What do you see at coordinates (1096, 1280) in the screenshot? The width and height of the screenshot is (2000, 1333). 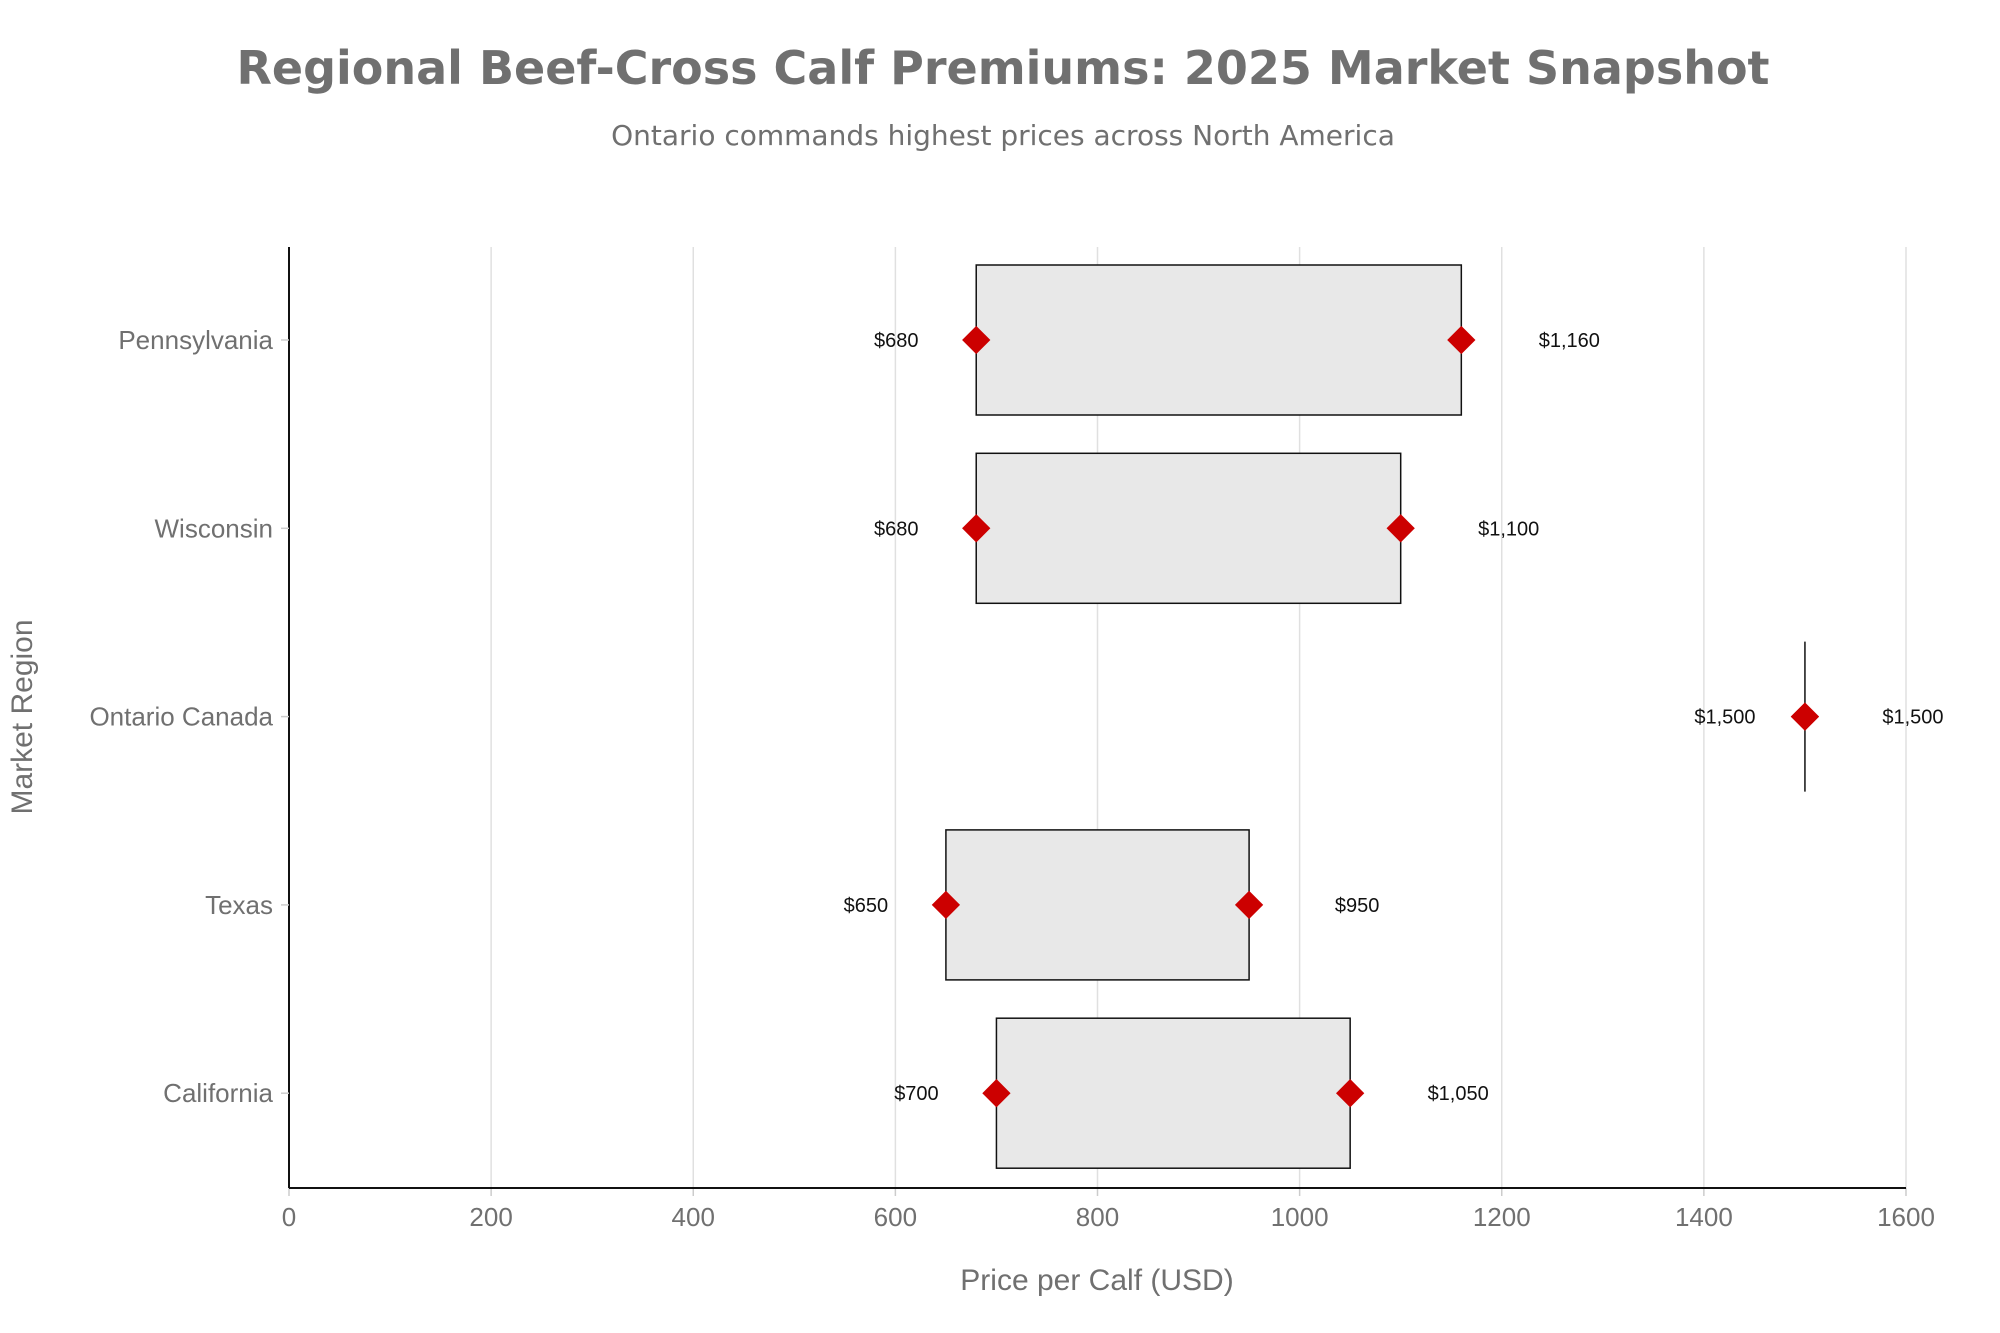 I see `x-axis-label: Price per Calf (USD)` at bounding box center [1096, 1280].